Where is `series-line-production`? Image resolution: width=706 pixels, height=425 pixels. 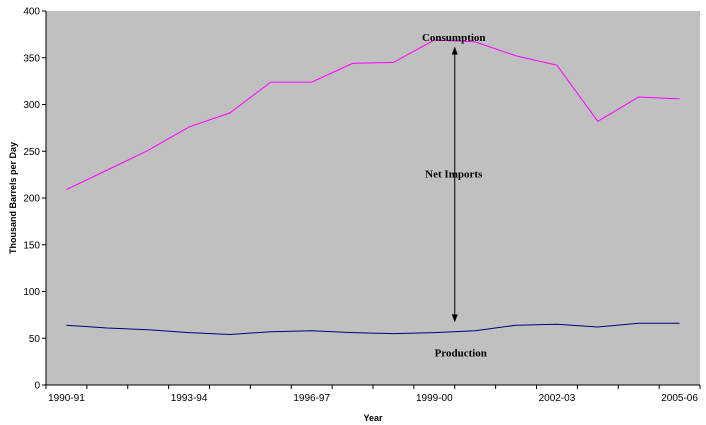
series-line-production is located at coordinates (373, 329).